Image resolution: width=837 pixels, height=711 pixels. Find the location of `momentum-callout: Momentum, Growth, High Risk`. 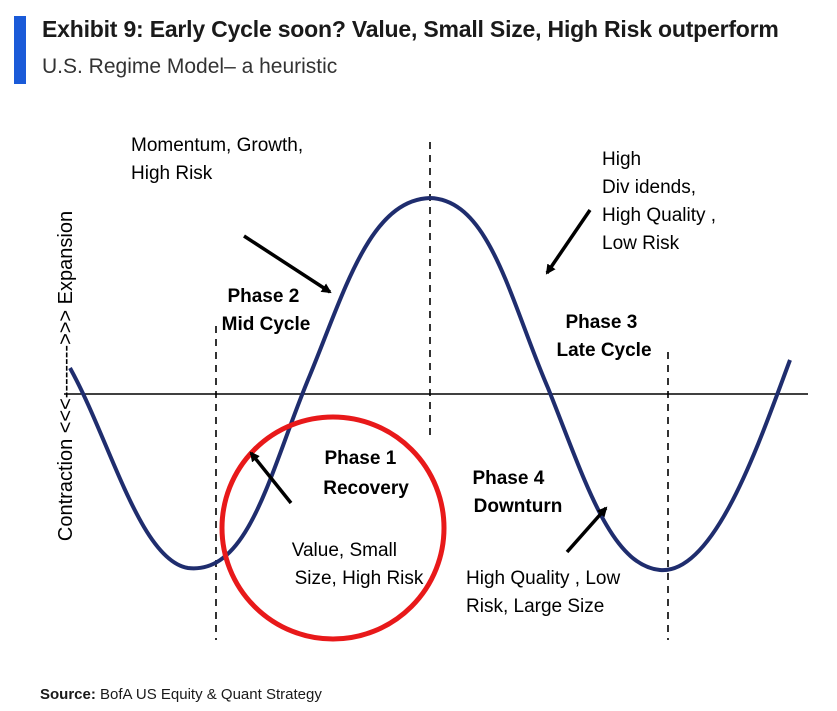

momentum-callout: Momentum, Growth, High Risk is located at coordinates (219, 159).